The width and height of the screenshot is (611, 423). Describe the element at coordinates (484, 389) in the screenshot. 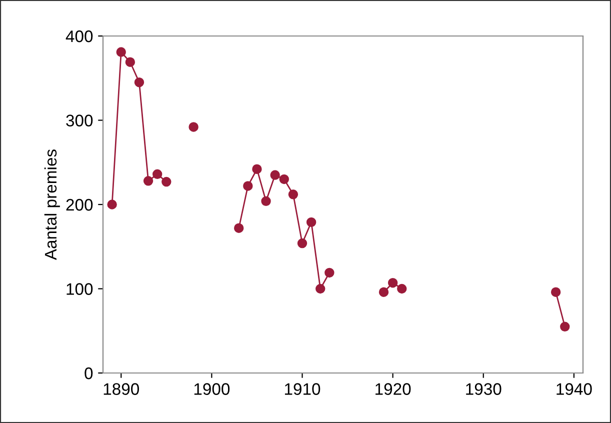

I see `x-tick-label: 1930` at that location.